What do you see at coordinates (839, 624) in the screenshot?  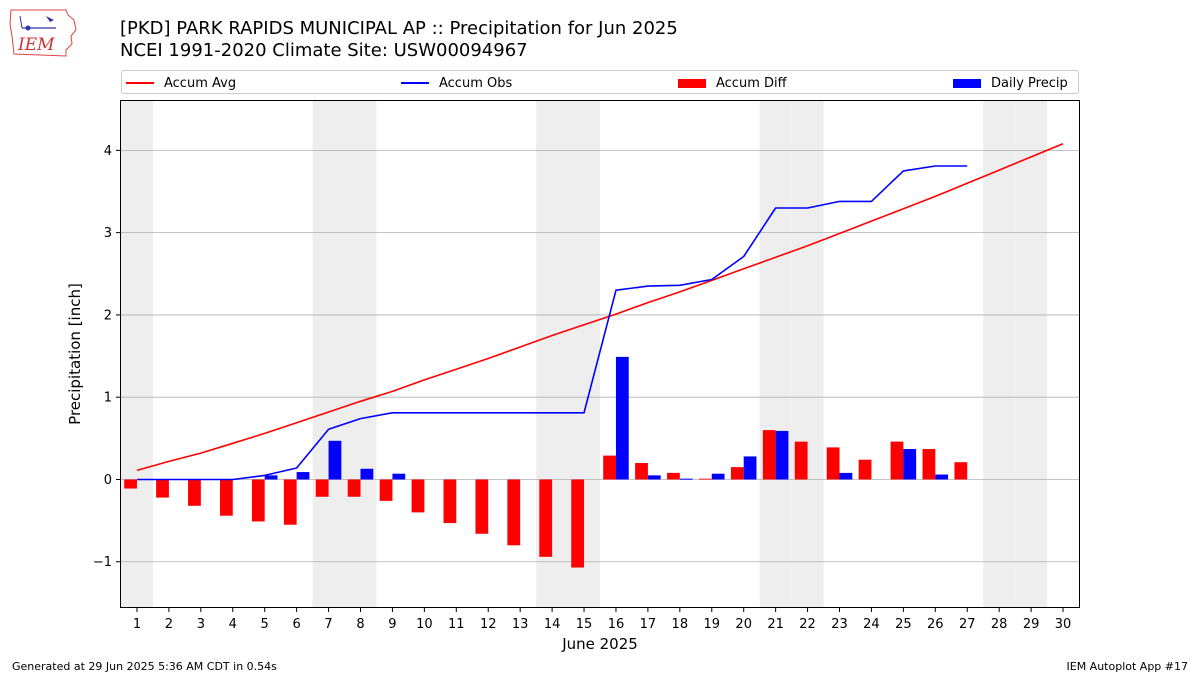 I see `x-tick-label: 23` at bounding box center [839, 624].